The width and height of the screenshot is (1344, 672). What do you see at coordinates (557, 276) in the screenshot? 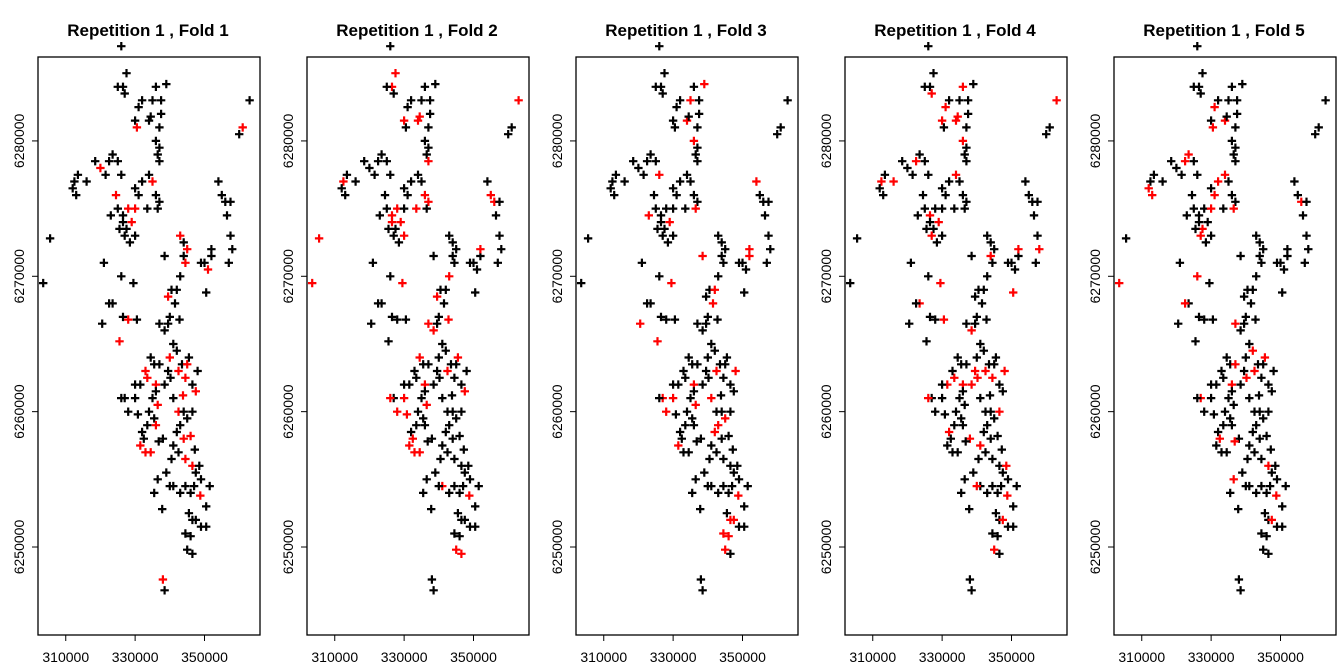
I see `y-tick-label: 6270000` at bounding box center [557, 276].